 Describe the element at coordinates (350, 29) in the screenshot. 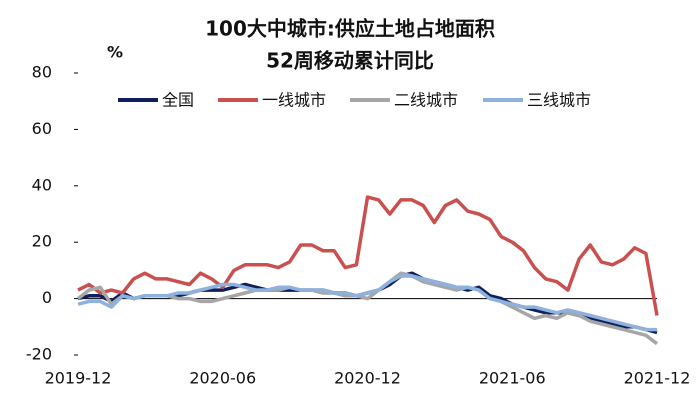

I see `chart-title: 100大中城市:供应土地占地面积` at that location.